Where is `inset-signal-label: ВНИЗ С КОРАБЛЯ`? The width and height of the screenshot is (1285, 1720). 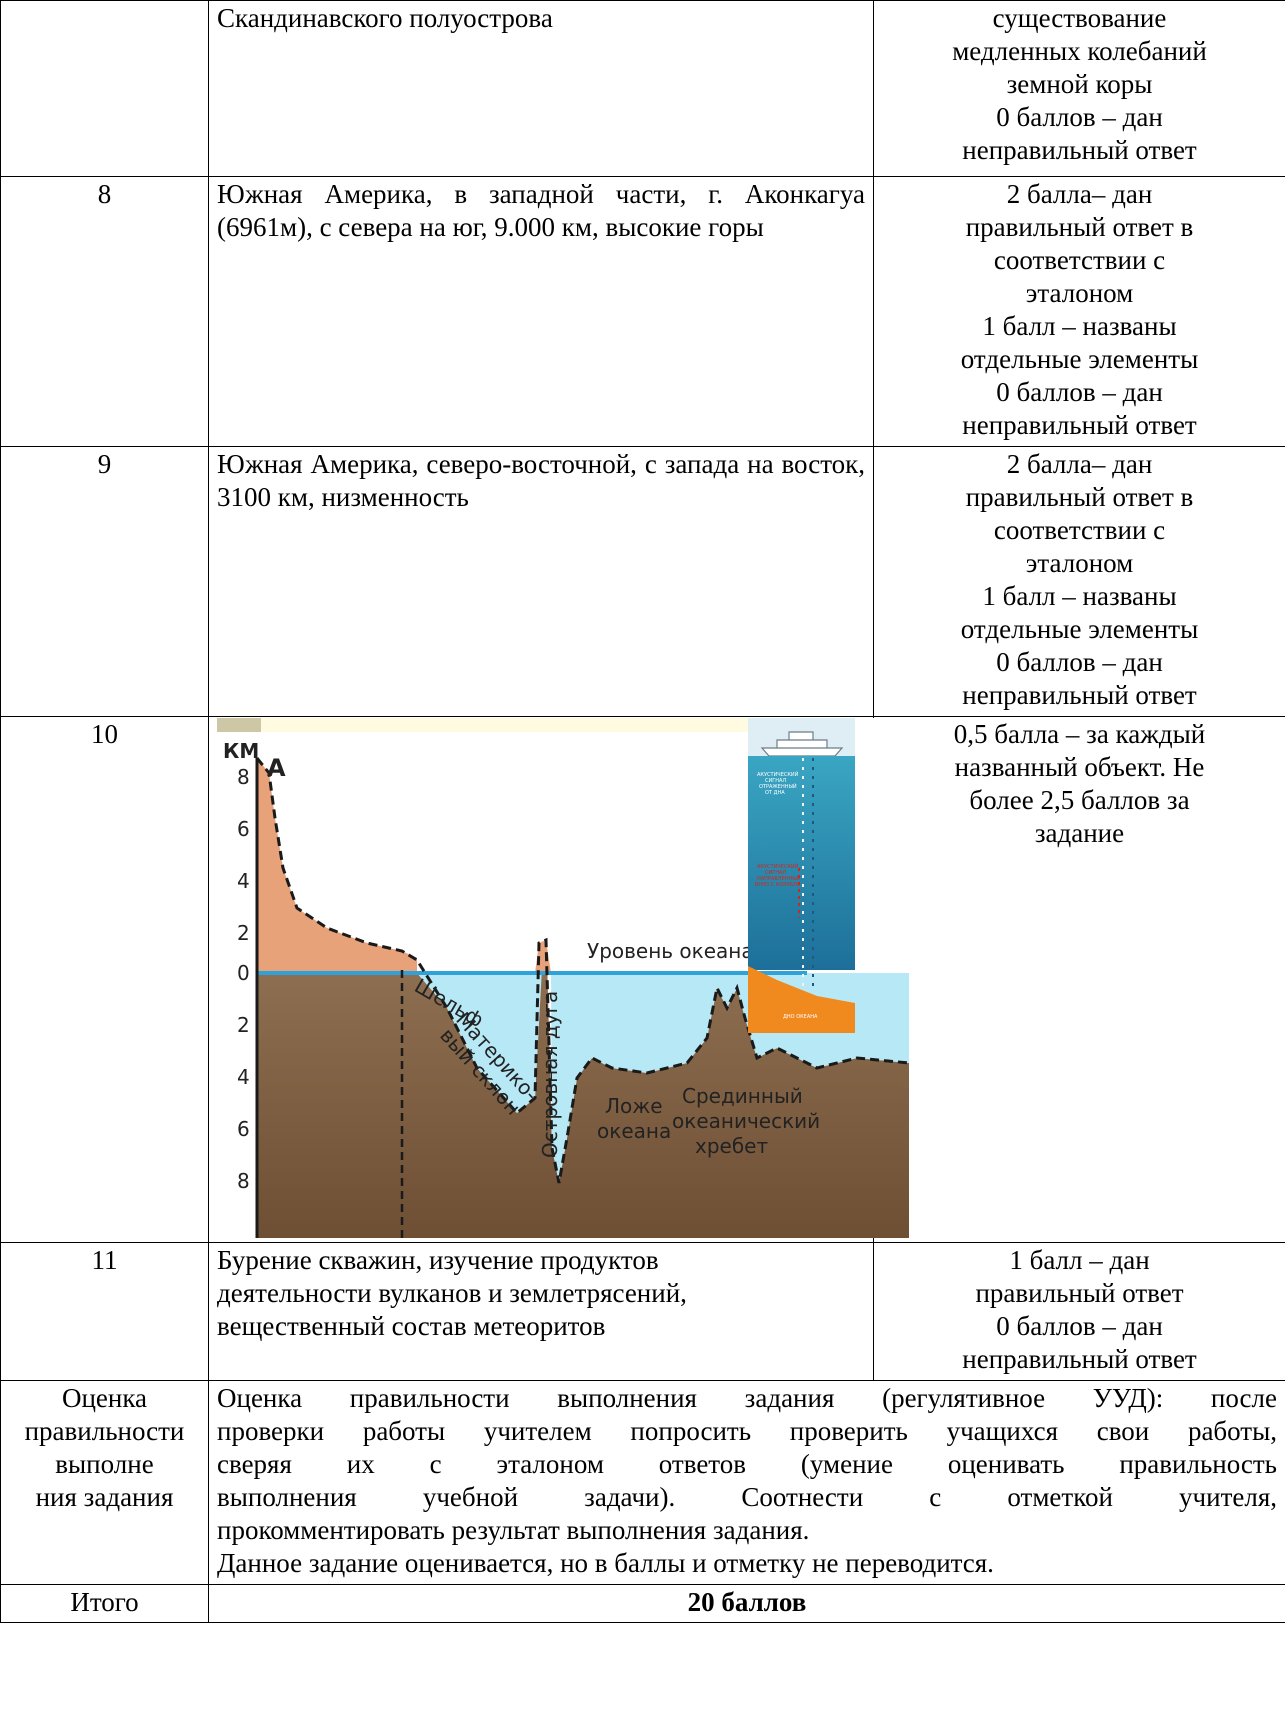
inset-signal-label: ВНИЗ С КОРАБЛЯ is located at coordinates (777, 885).